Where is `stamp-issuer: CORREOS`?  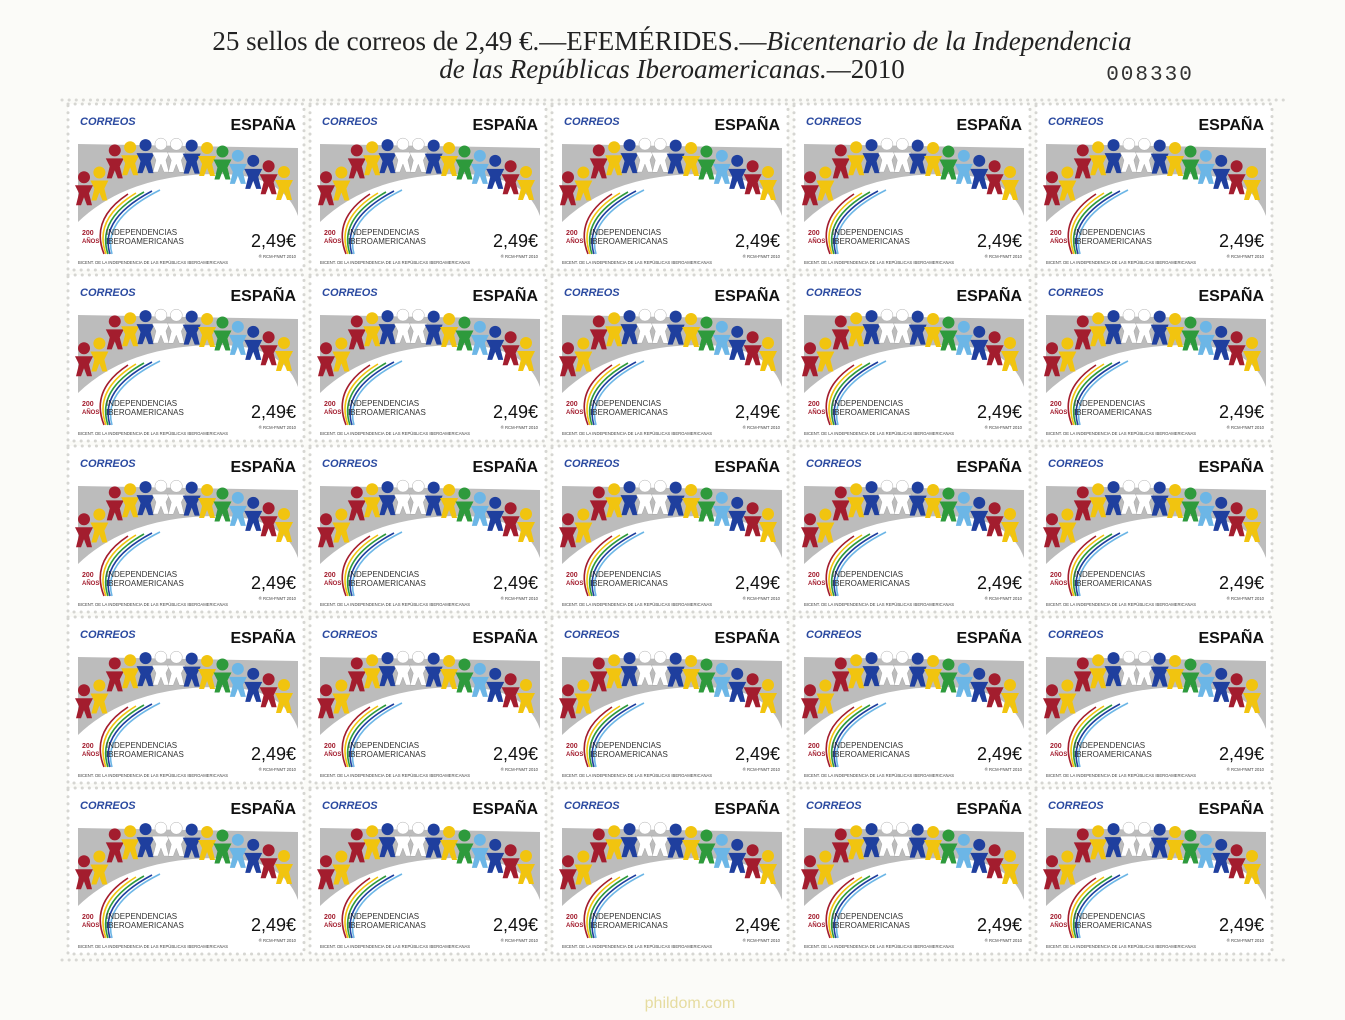
stamp-issuer: CORREOS is located at coordinates (834, 464).